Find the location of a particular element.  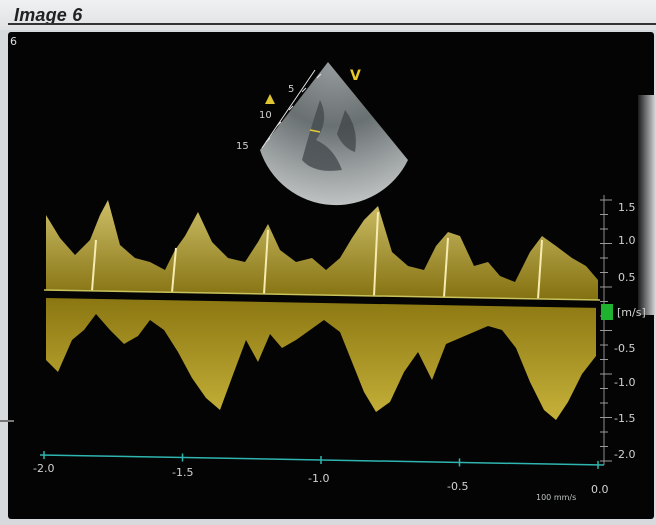

time-label: 0.0 is located at coordinates (600, 489).